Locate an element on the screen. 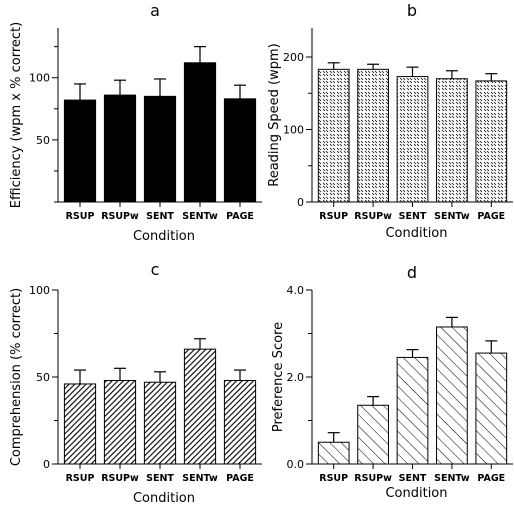 This screenshot has height=510, width=514. y-tick-label: 0.0 is located at coordinates (296, 464).